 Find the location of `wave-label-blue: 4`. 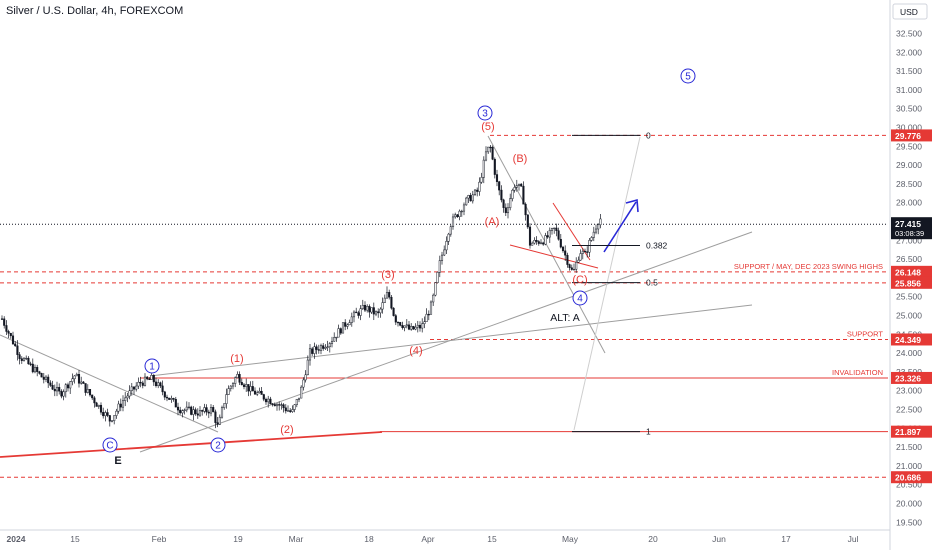

wave-label-blue: 4 is located at coordinates (580, 299).